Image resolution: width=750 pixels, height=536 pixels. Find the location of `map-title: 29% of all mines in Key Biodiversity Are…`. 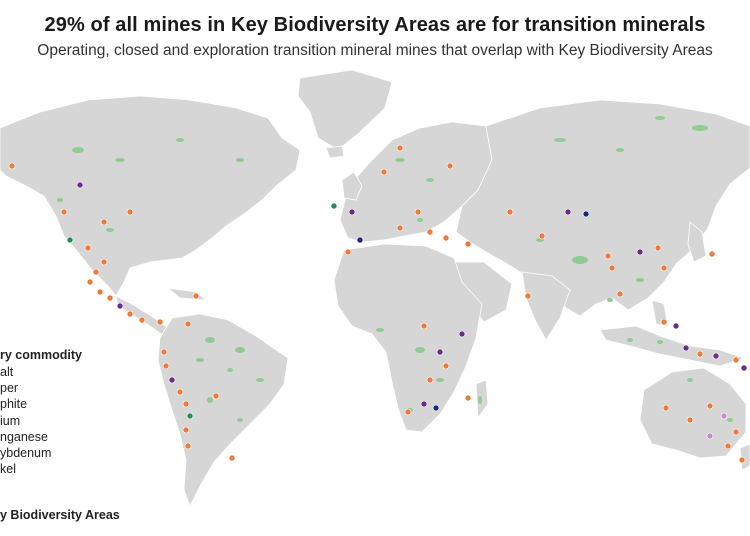

map-title: 29% of all mines in Key Biodiversity Are… is located at coordinates (375, 25).